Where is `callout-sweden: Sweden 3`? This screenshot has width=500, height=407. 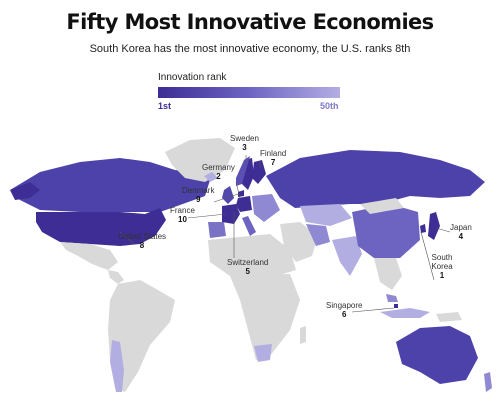 callout-sweden: Sweden 3 is located at coordinates (244, 143).